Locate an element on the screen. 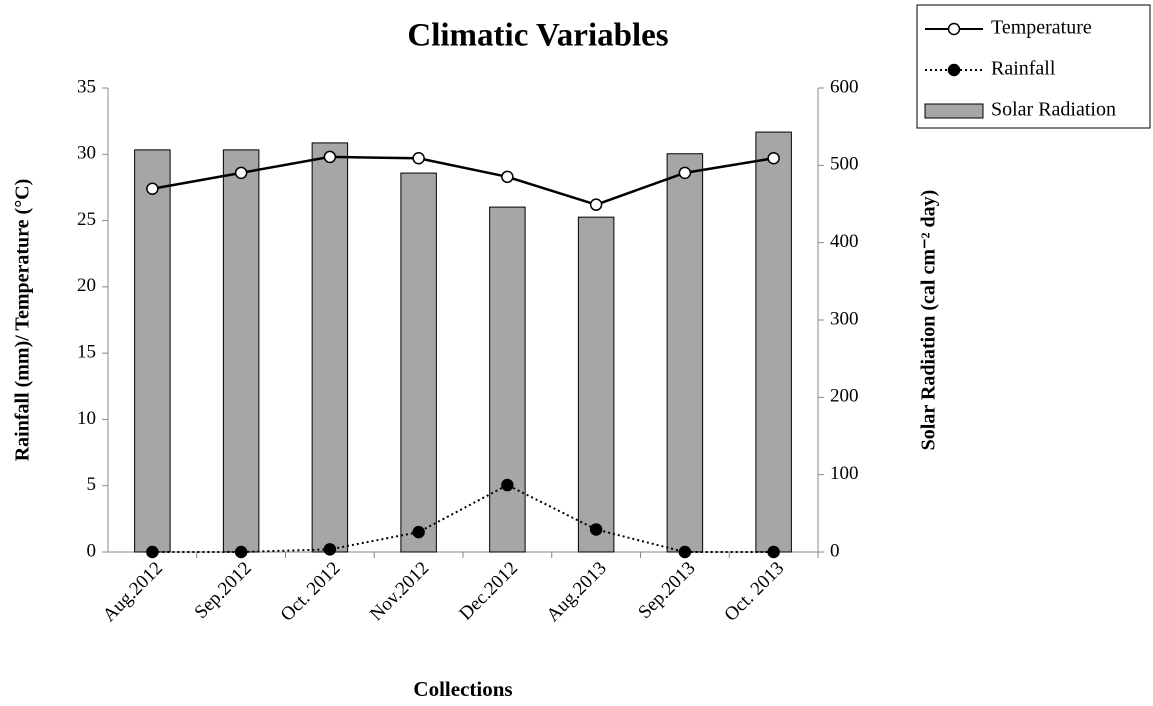 The image size is (1153, 706). x-tick-label: Dec.2012 is located at coordinates (488, 591).